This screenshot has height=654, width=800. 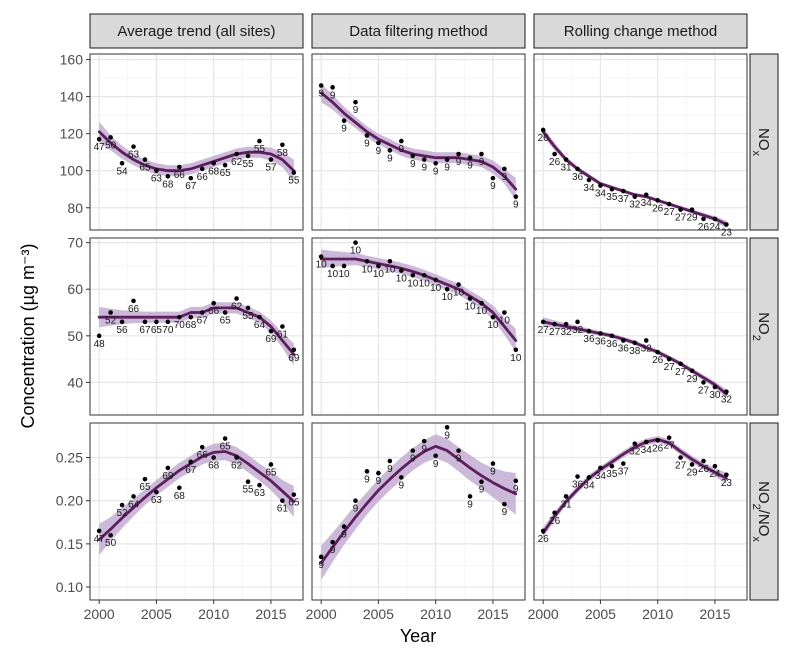 I want to click on y-tick-label: 0.10, so click(x=69, y=587).